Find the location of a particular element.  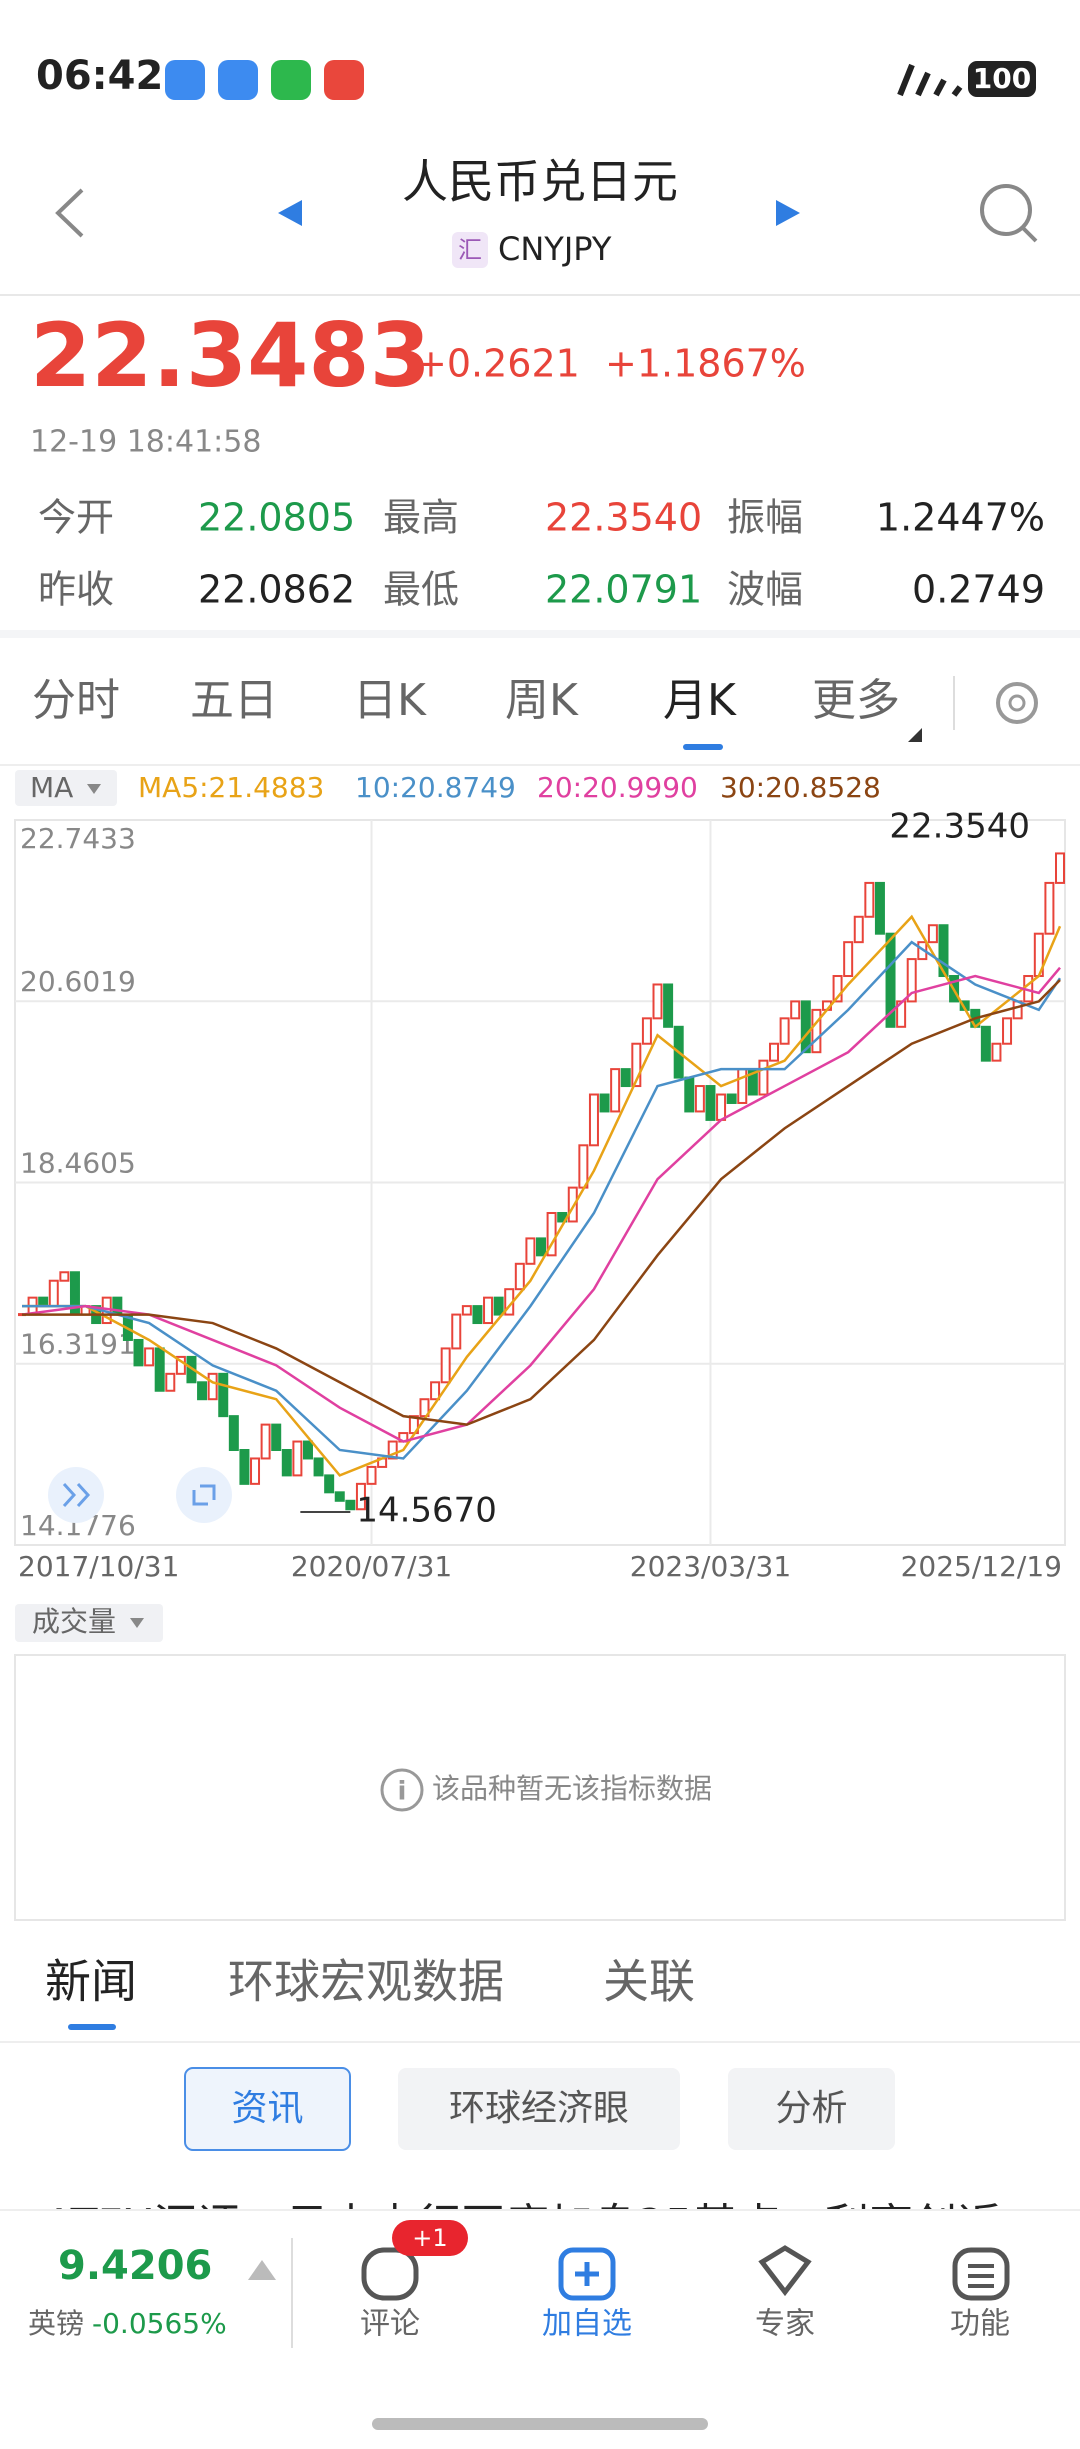

market-badge: 汇 is located at coordinates (470, 250).